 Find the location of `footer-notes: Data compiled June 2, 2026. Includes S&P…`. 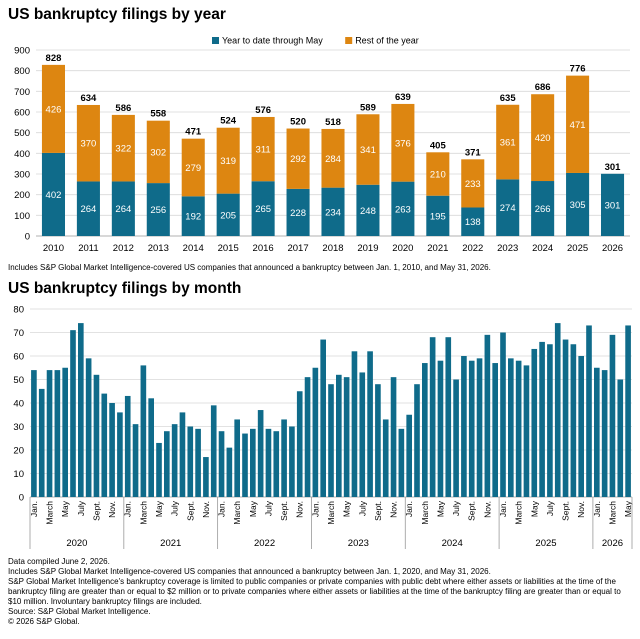

footer-notes: Data compiled June 2, 2026. Includes S&P… is located at coordinates (321, 592).